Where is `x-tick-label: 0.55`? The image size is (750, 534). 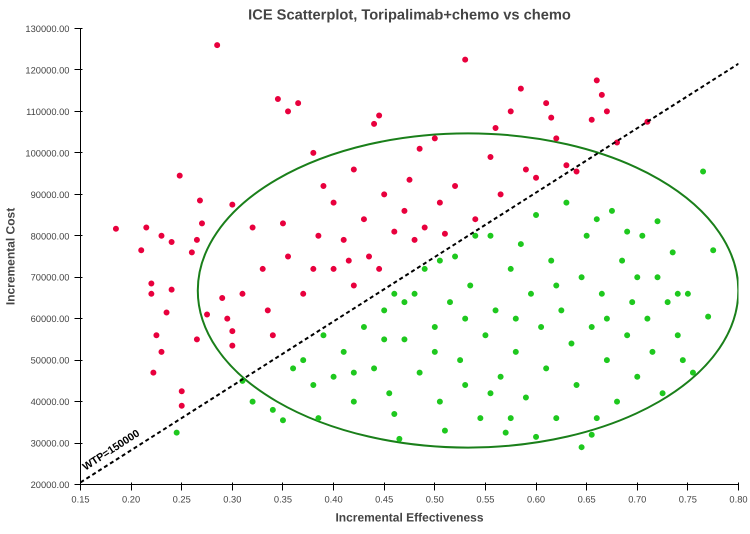 x-tick-label: 0.55 is located at coordinates (485, 499).